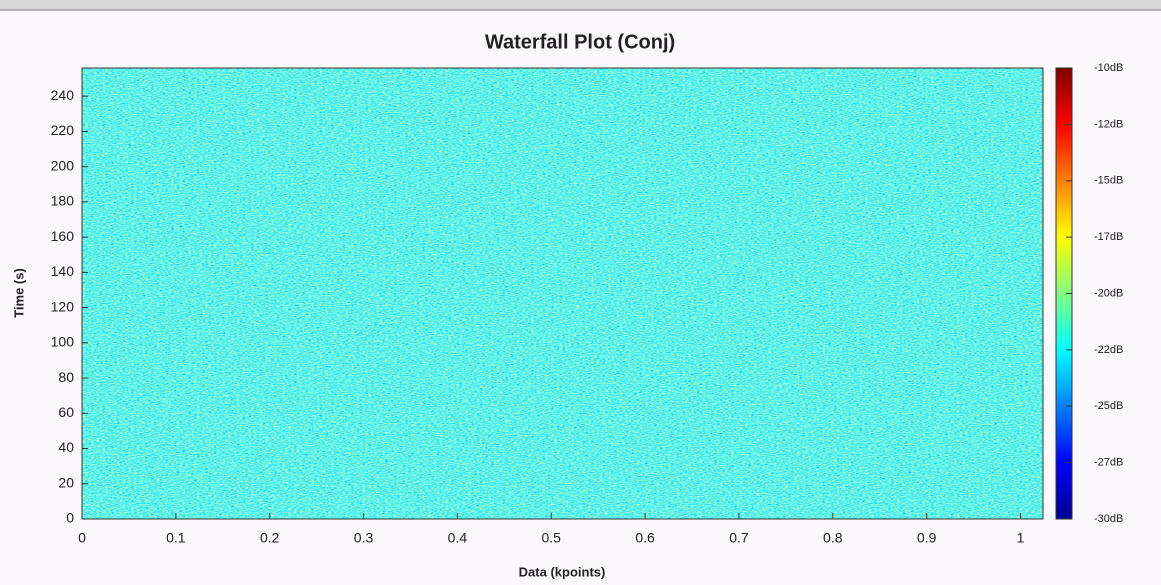 The width and height of the screenshot is (1161, 585). Describe the element at coordinates (63, 271) in the screenshot. I see `y-tick-label: 140` at that location.